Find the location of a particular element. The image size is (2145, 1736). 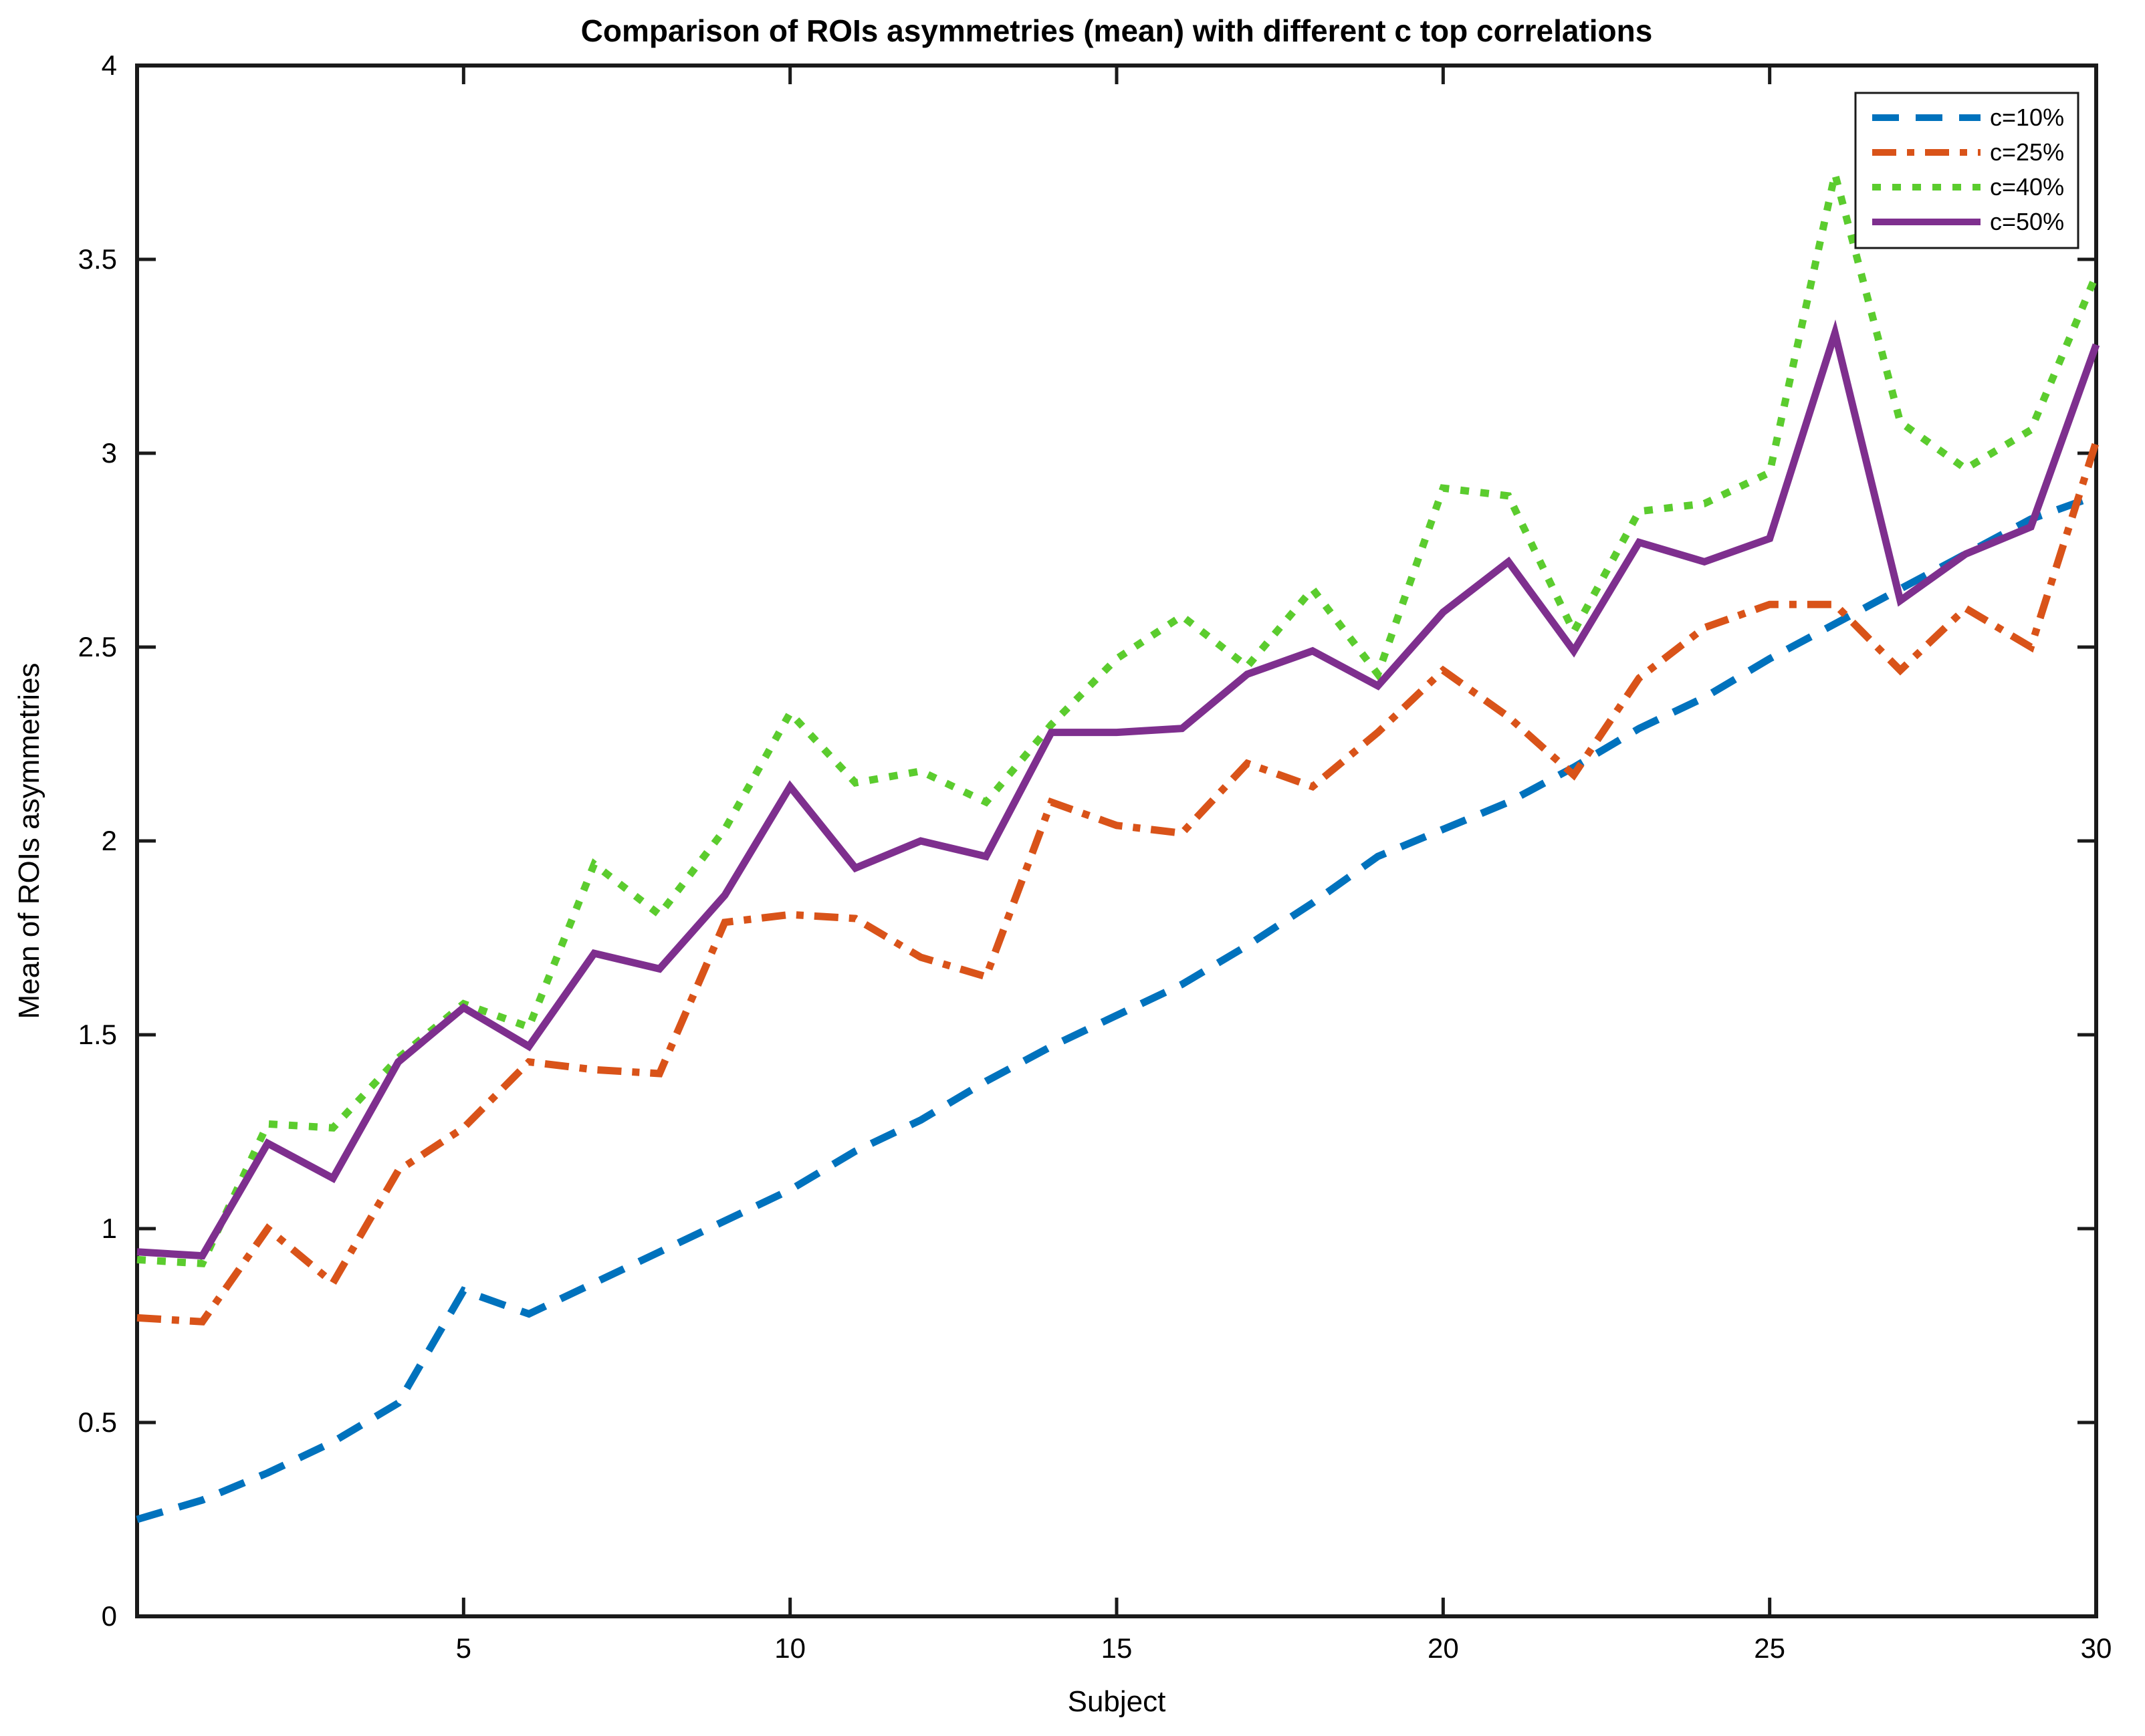

legend-label: c=10% is located at coordinates (2027, 117).